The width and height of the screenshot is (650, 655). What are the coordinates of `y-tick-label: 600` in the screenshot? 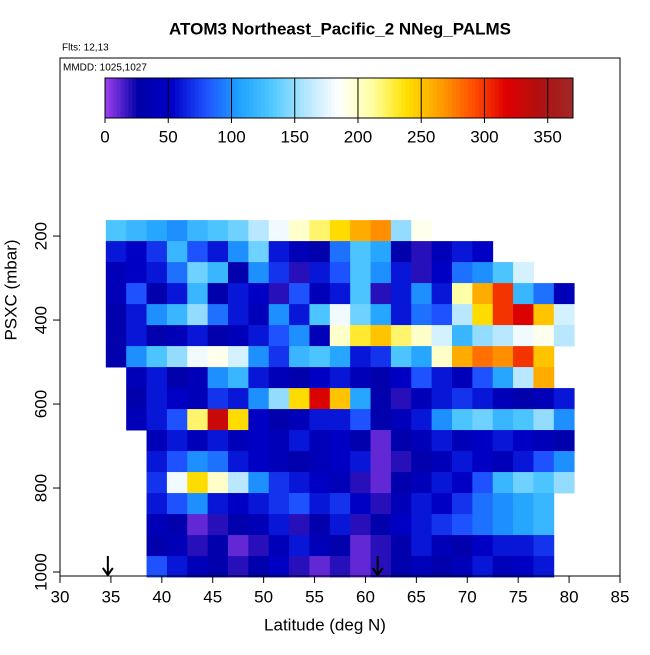 It's located at (40, 404).